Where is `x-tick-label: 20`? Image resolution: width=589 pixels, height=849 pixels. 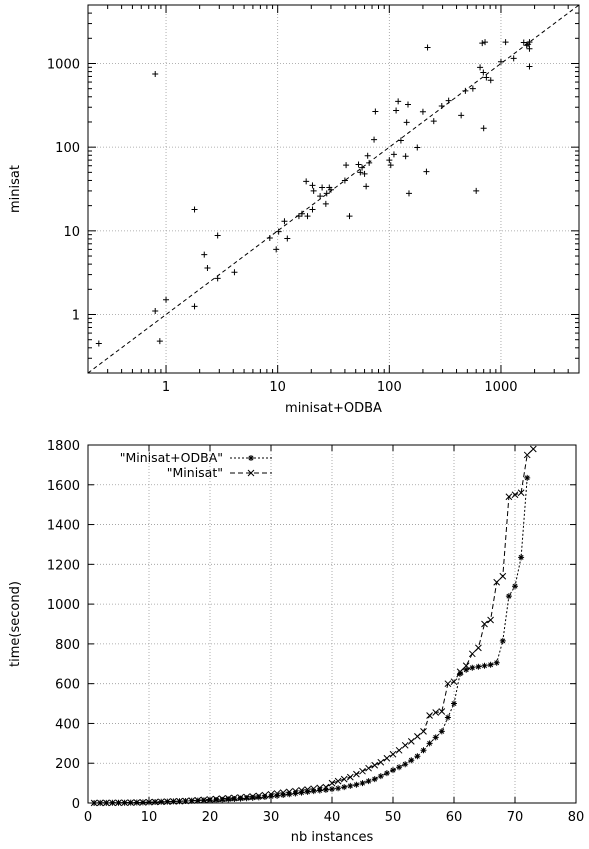
x-tick-label: 20 is located at coordinates (210, 817).